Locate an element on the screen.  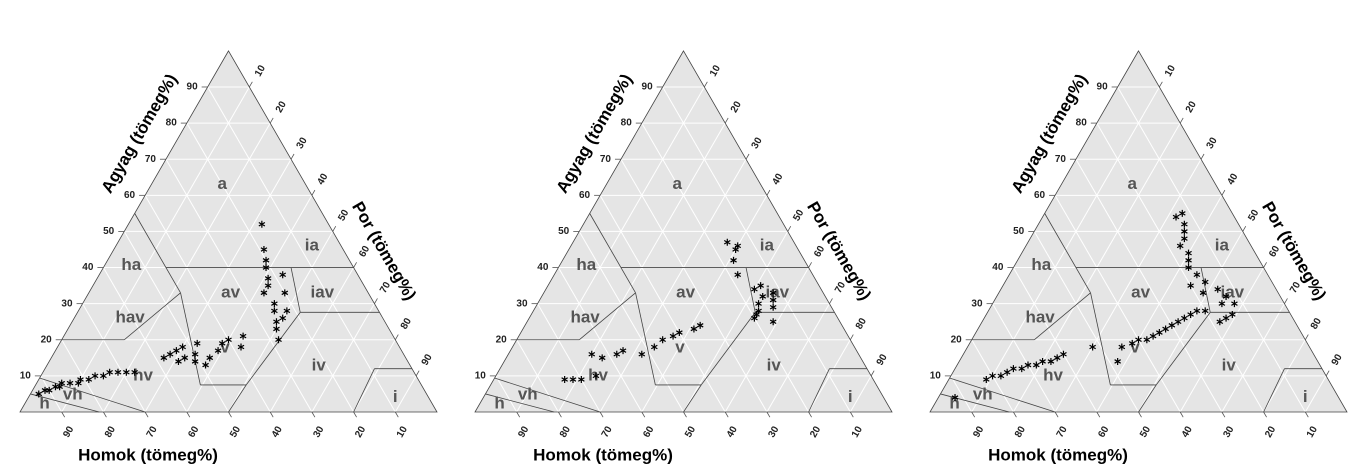
homok-tick-label: 20 is located at coordinates (360, 432).